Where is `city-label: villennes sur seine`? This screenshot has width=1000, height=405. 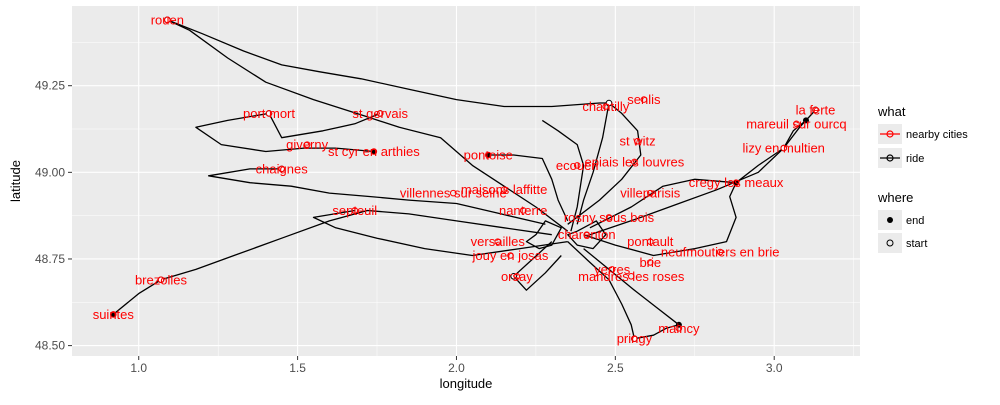 city-label: villennes sur seine is located at coordinates (453, 193).